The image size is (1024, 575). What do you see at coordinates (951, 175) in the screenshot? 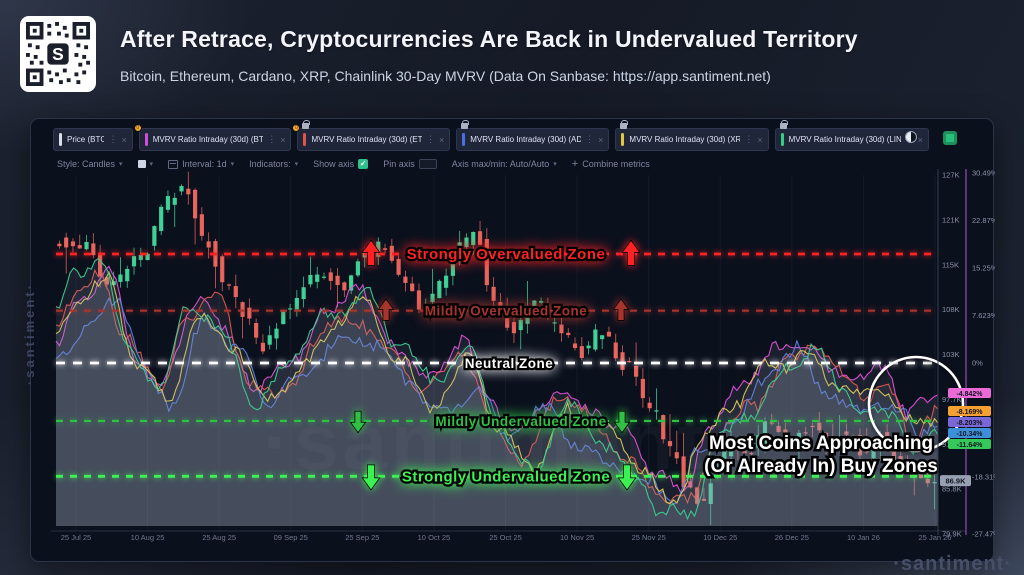
I see `price-tick-label: 127K` at bounding box center [951, 175].